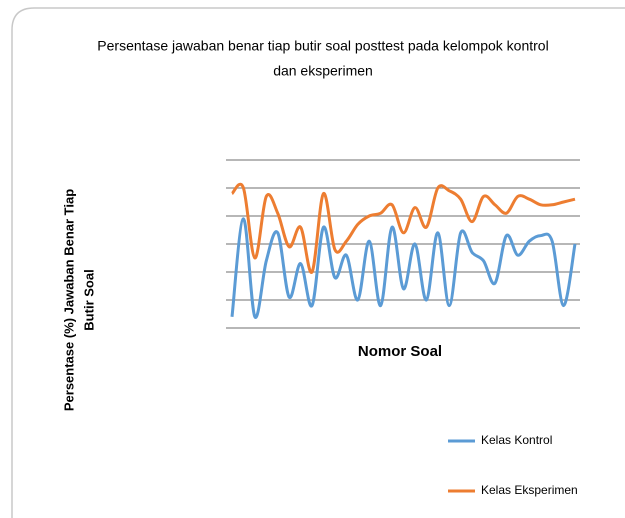 The width and height of the screenshot is (625, 518). Describe the element at coordinates (529, 490) in the screenshot. I see `legend-label: Kelas Eksperimen` at that location.